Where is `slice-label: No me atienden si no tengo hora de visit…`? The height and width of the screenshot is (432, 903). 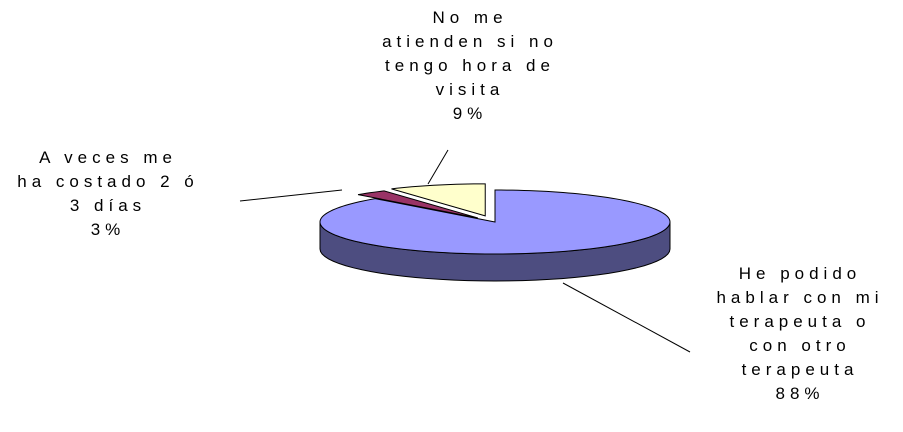 slice-label: No me atienden si no tengo hora de visit… is located at coordinates (470, 66).